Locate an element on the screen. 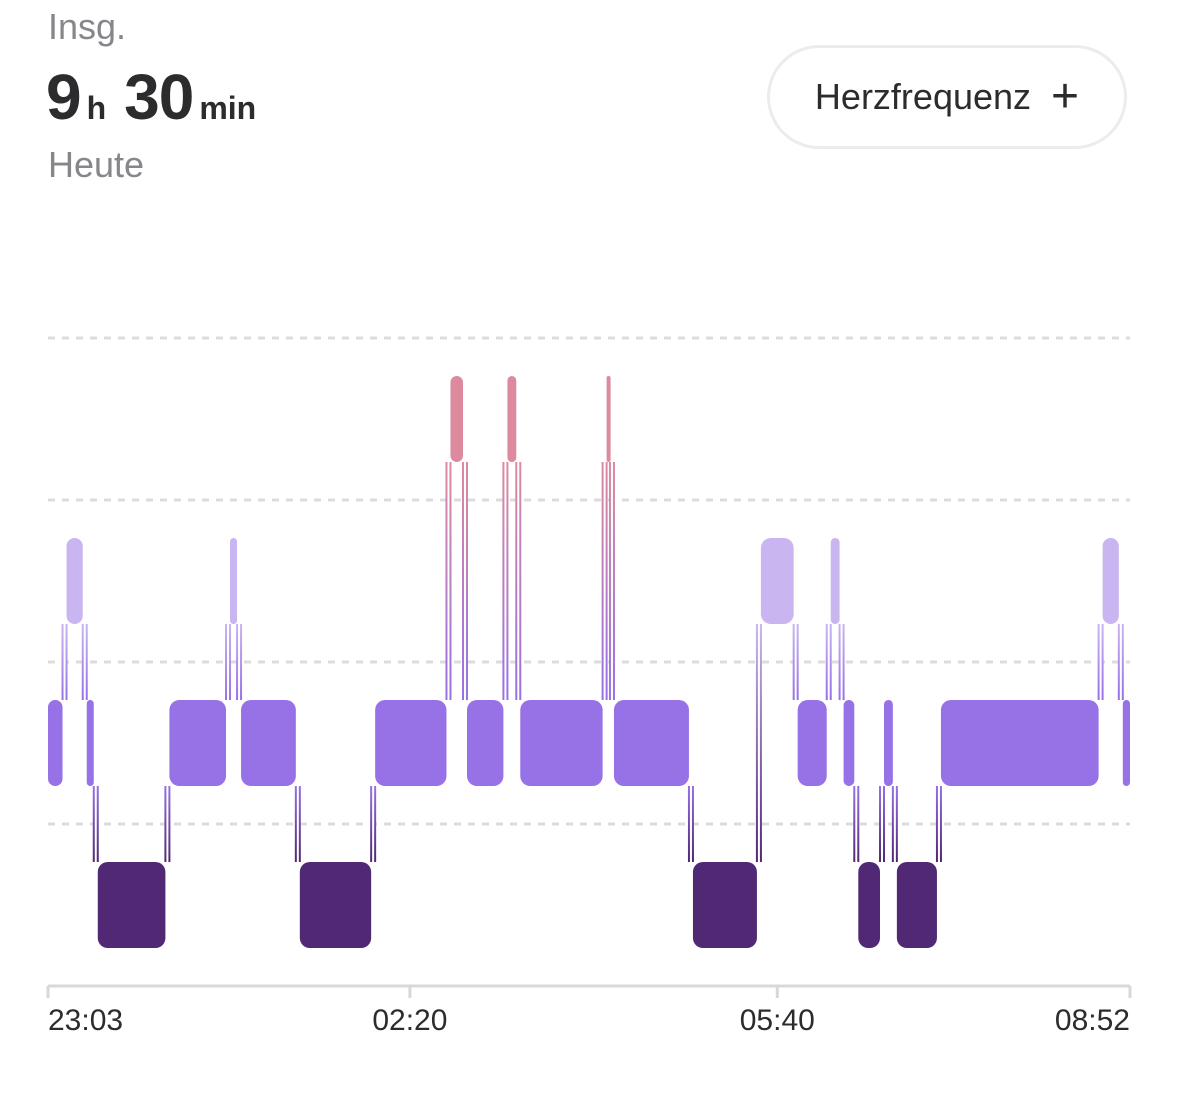 Image resolution: width=1179 pixels, height=1107 pixels. x-tick-label: 23:03 is located at coordinates (85, 1020).